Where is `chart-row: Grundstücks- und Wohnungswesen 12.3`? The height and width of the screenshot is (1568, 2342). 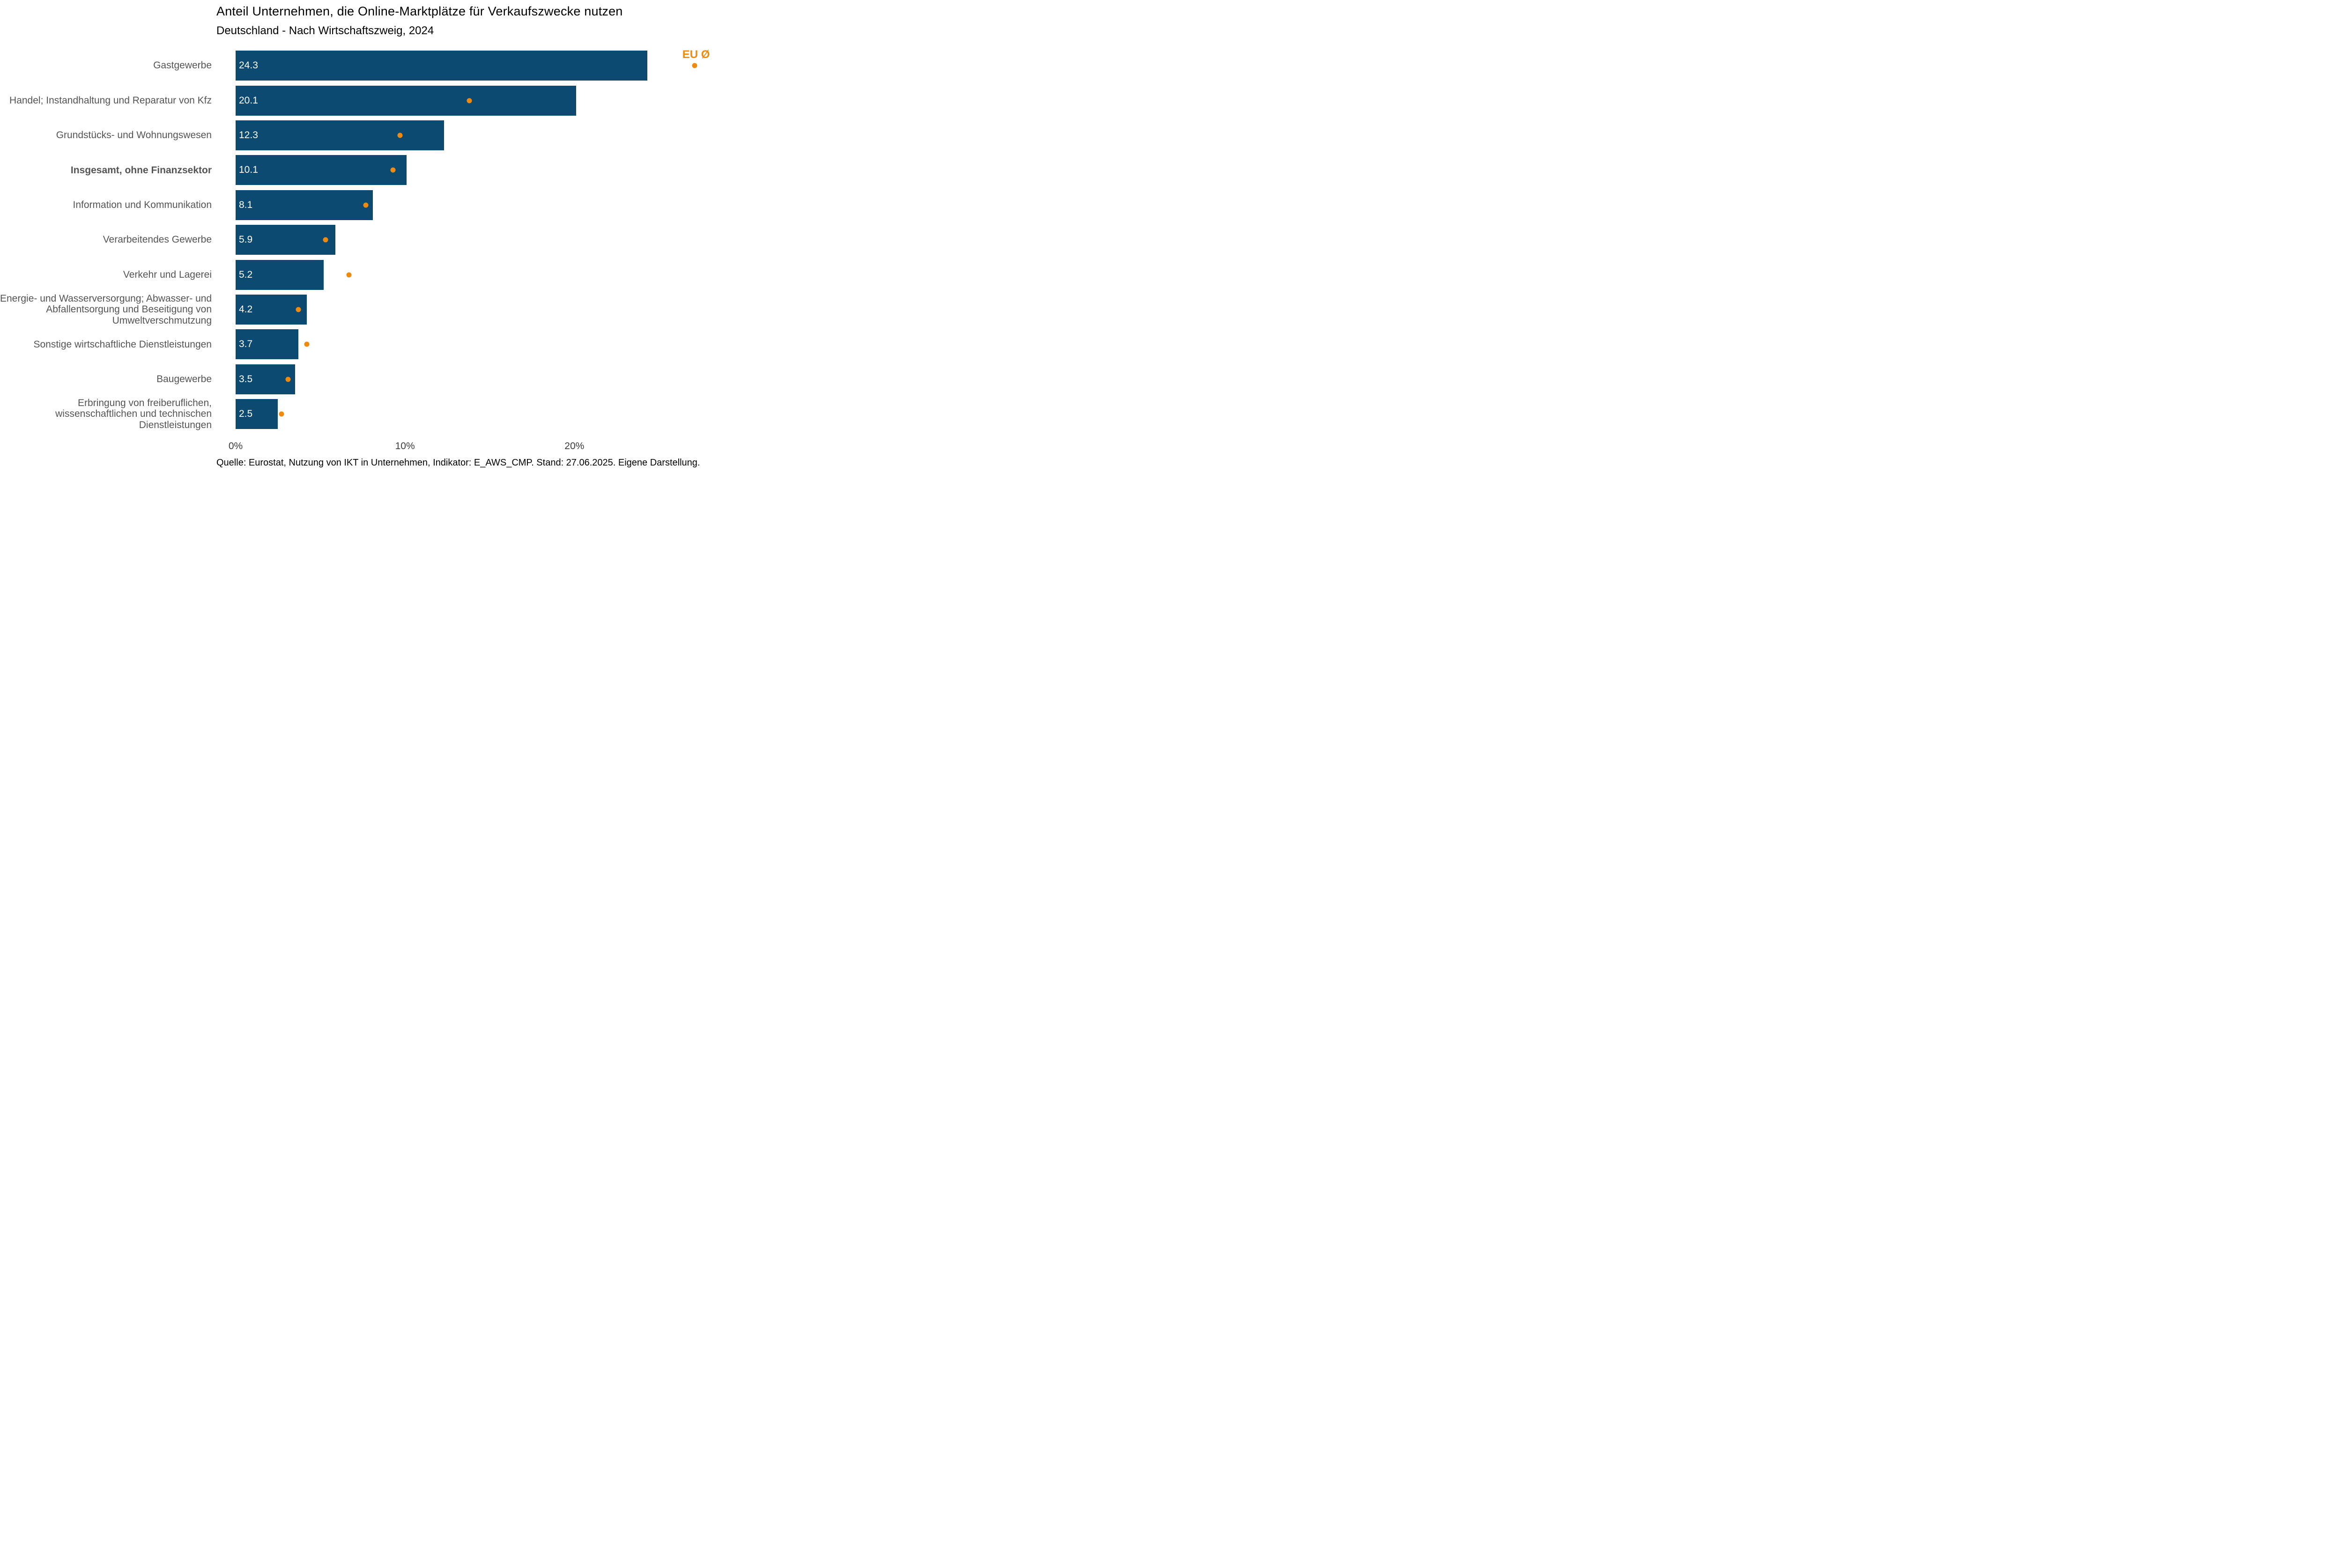
chart-row: Grundstücks- und Wohnungswesen 12.3 is located at coordinates (362, 135).